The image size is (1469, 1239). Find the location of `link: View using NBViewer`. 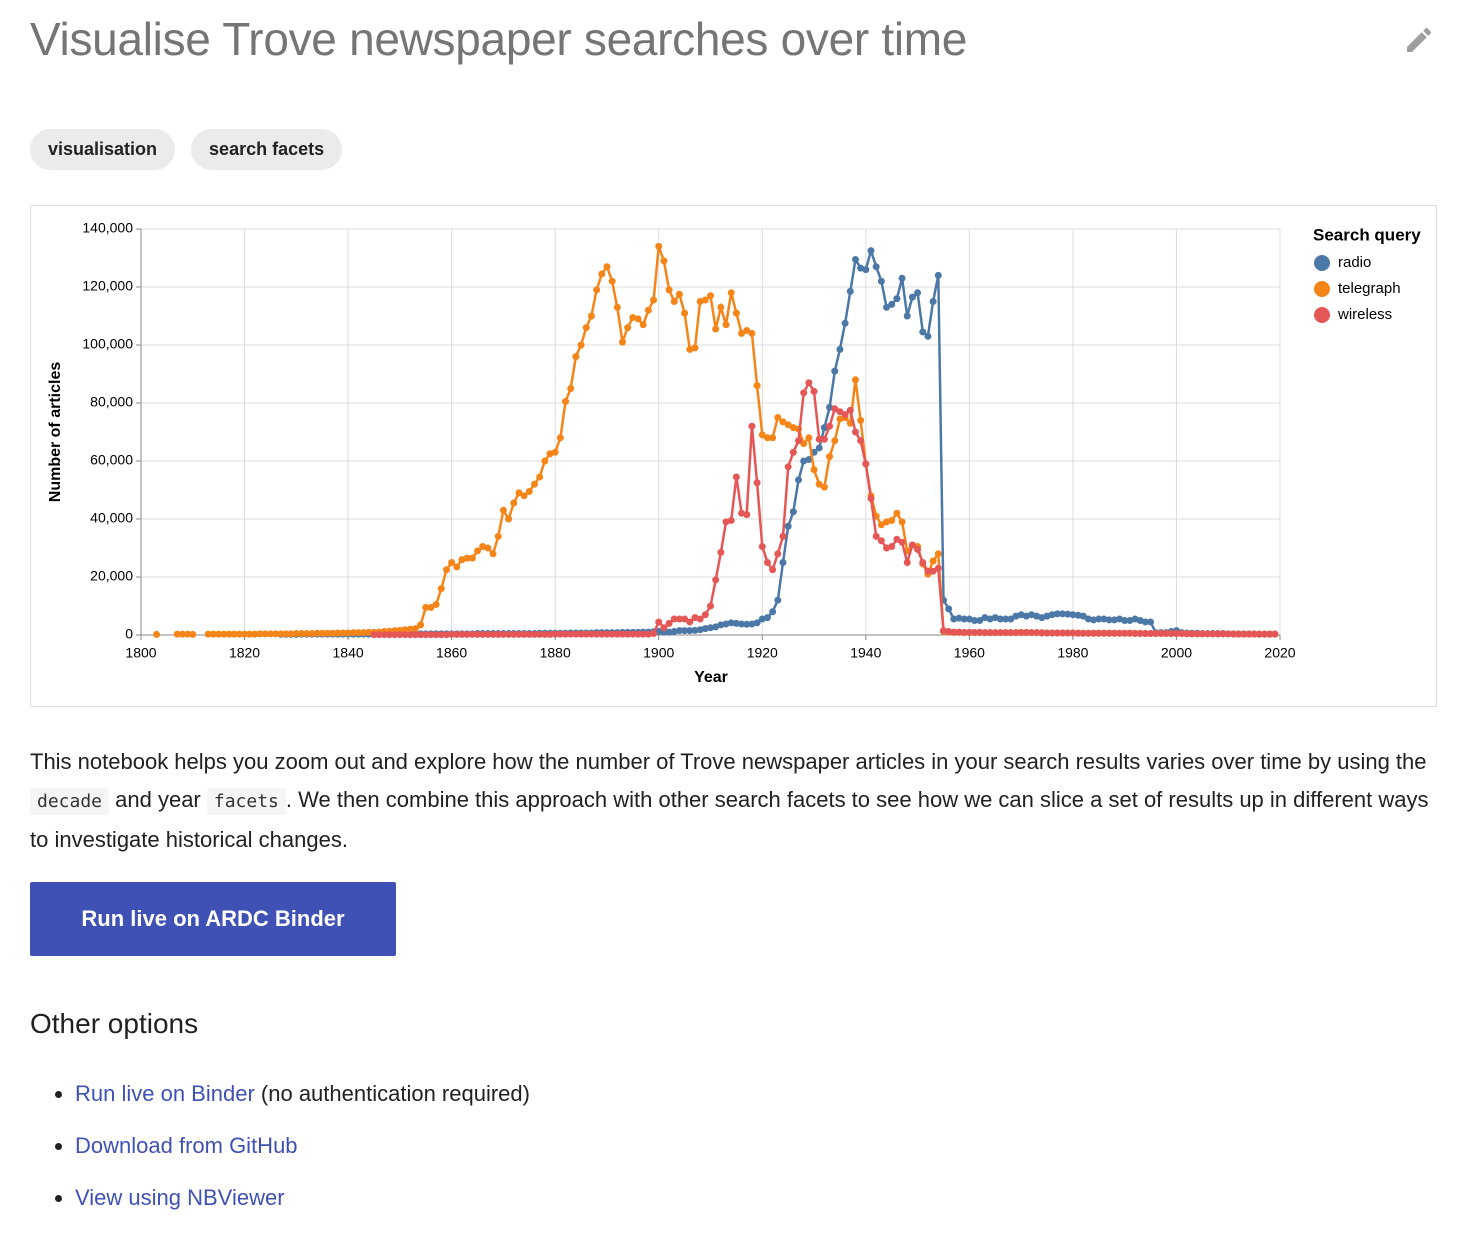

link: View using NBViewer is located at coordinates (180, 1197).